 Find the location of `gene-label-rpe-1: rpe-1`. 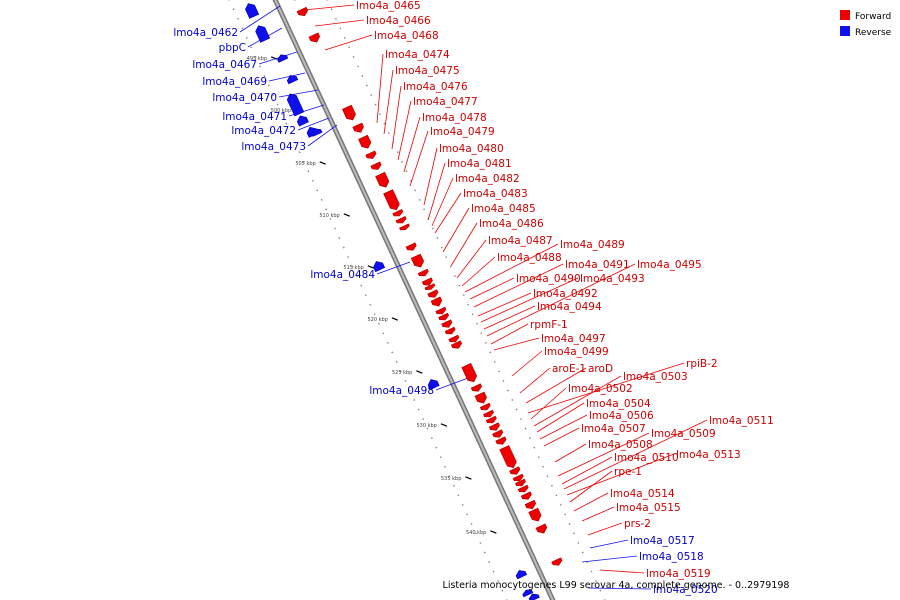

gene-label-rpe-1: rpe-1 is located at coordinates (628, 472).